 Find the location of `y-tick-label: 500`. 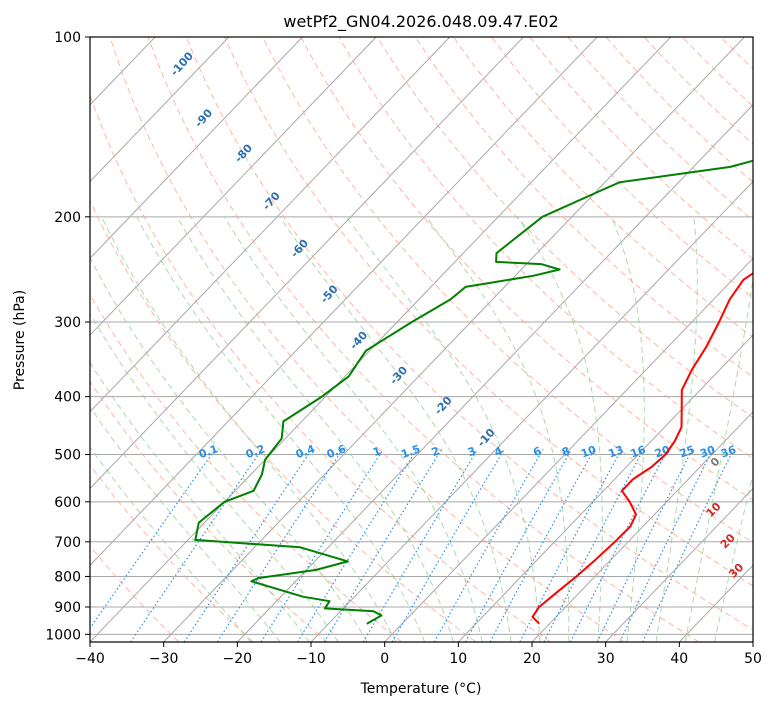

y-tick-label: 500 is located at coordinates (67, 456).